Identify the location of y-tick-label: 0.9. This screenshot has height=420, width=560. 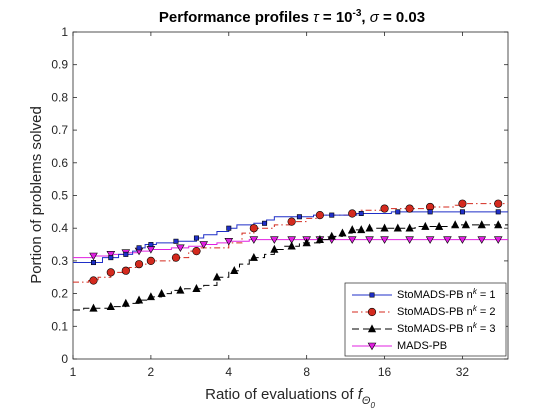
(59, 65).